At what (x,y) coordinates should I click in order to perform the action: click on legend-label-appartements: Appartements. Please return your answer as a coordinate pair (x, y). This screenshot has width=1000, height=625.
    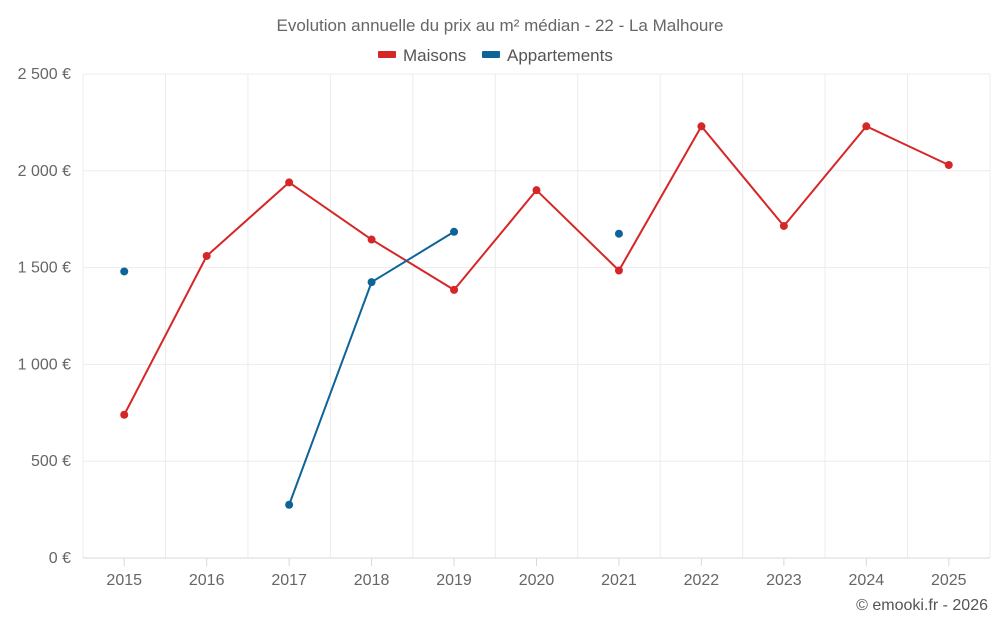
    Looking at the image, I should click on (560, 55).